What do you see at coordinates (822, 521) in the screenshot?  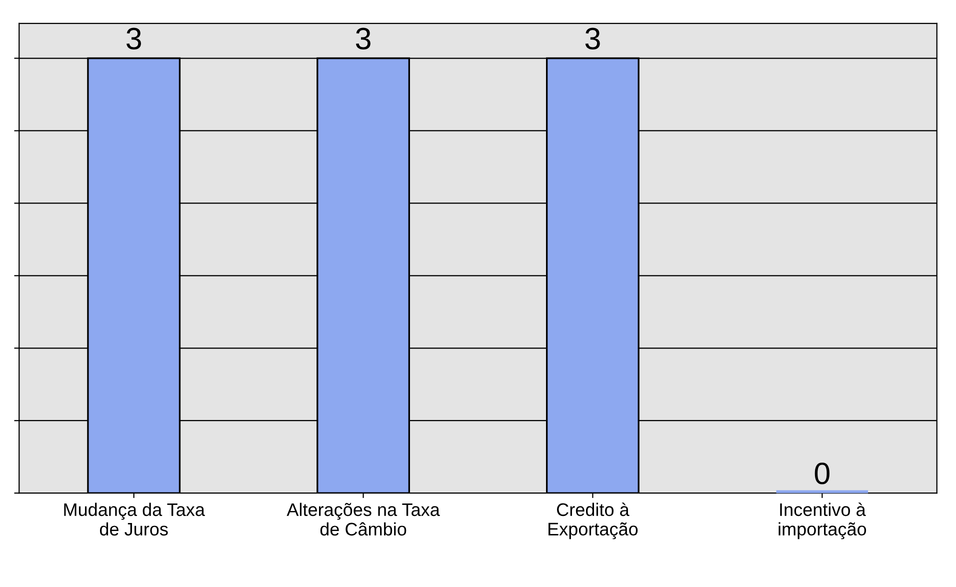 I see `x-tick-label: Incentivo à importação` at bounding box center [822, 521].